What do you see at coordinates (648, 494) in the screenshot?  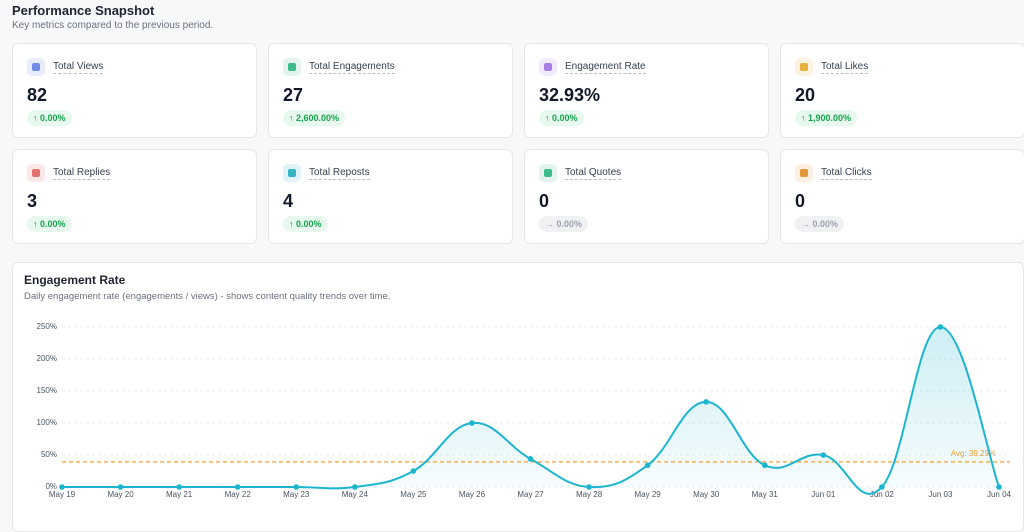 I see `x-tick-label: May 29` at bounding box center [648, 494].